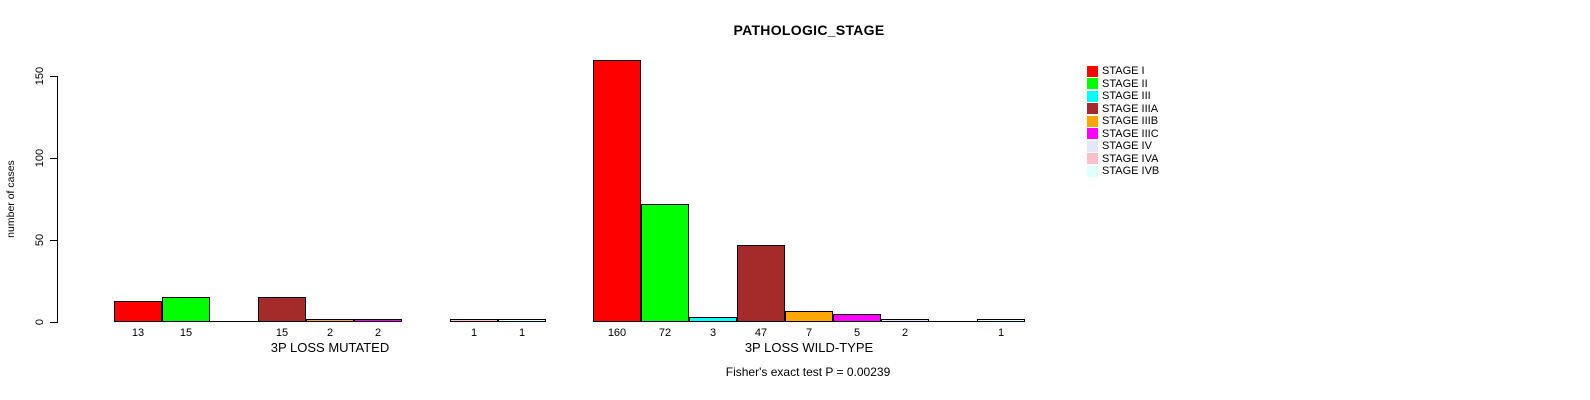 The height and width of the screenshot is (400, 1590). I want to click on legend-item: STAGE III, so click(1123, 96).